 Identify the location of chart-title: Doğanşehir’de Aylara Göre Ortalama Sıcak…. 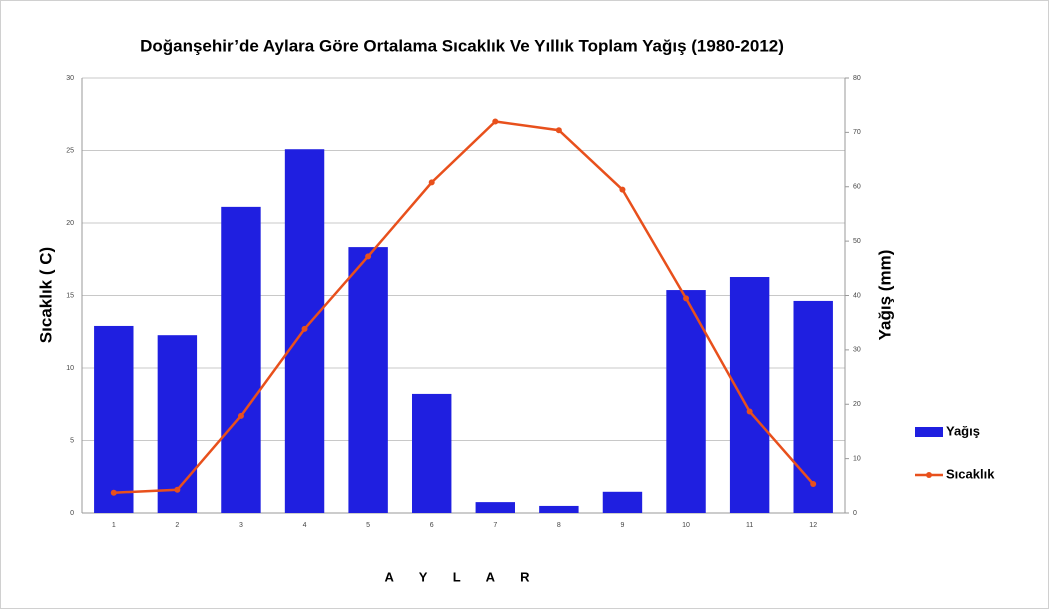
(462, 45).